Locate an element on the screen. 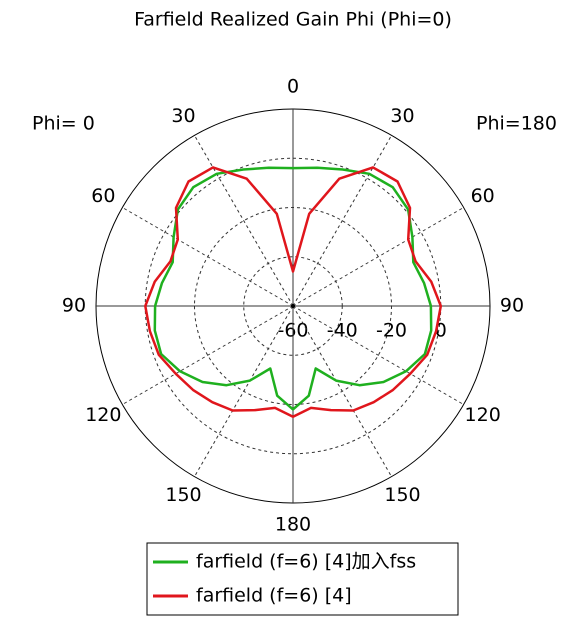  r-tick-label: -20 is located at coordinates (391, 331).